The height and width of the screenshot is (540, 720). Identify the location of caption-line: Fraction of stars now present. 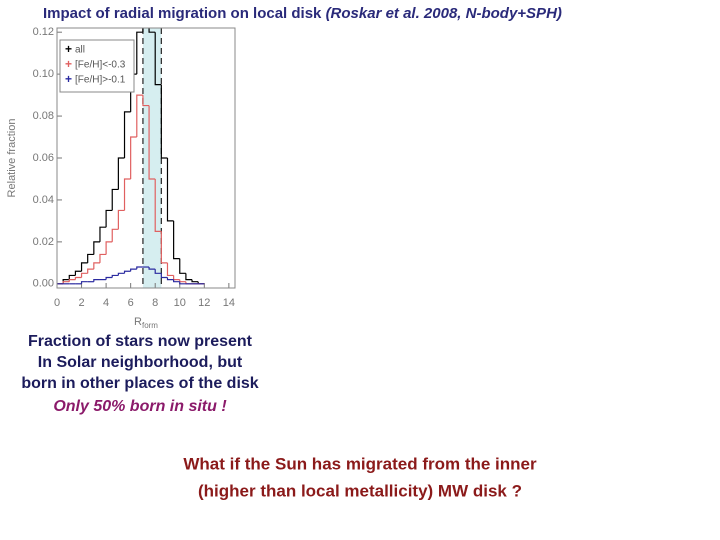
(140, 341).